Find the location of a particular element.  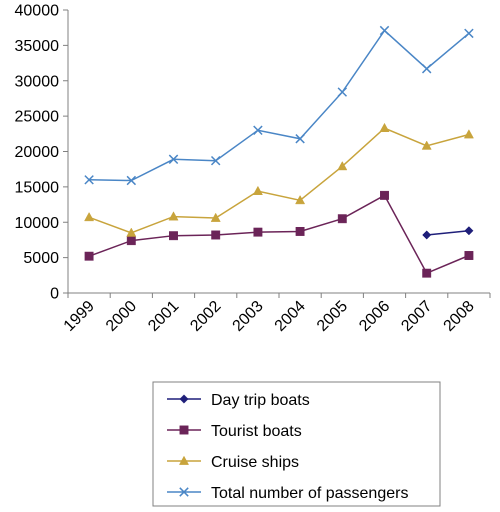

legend-box is located at coordinates (296, 444).